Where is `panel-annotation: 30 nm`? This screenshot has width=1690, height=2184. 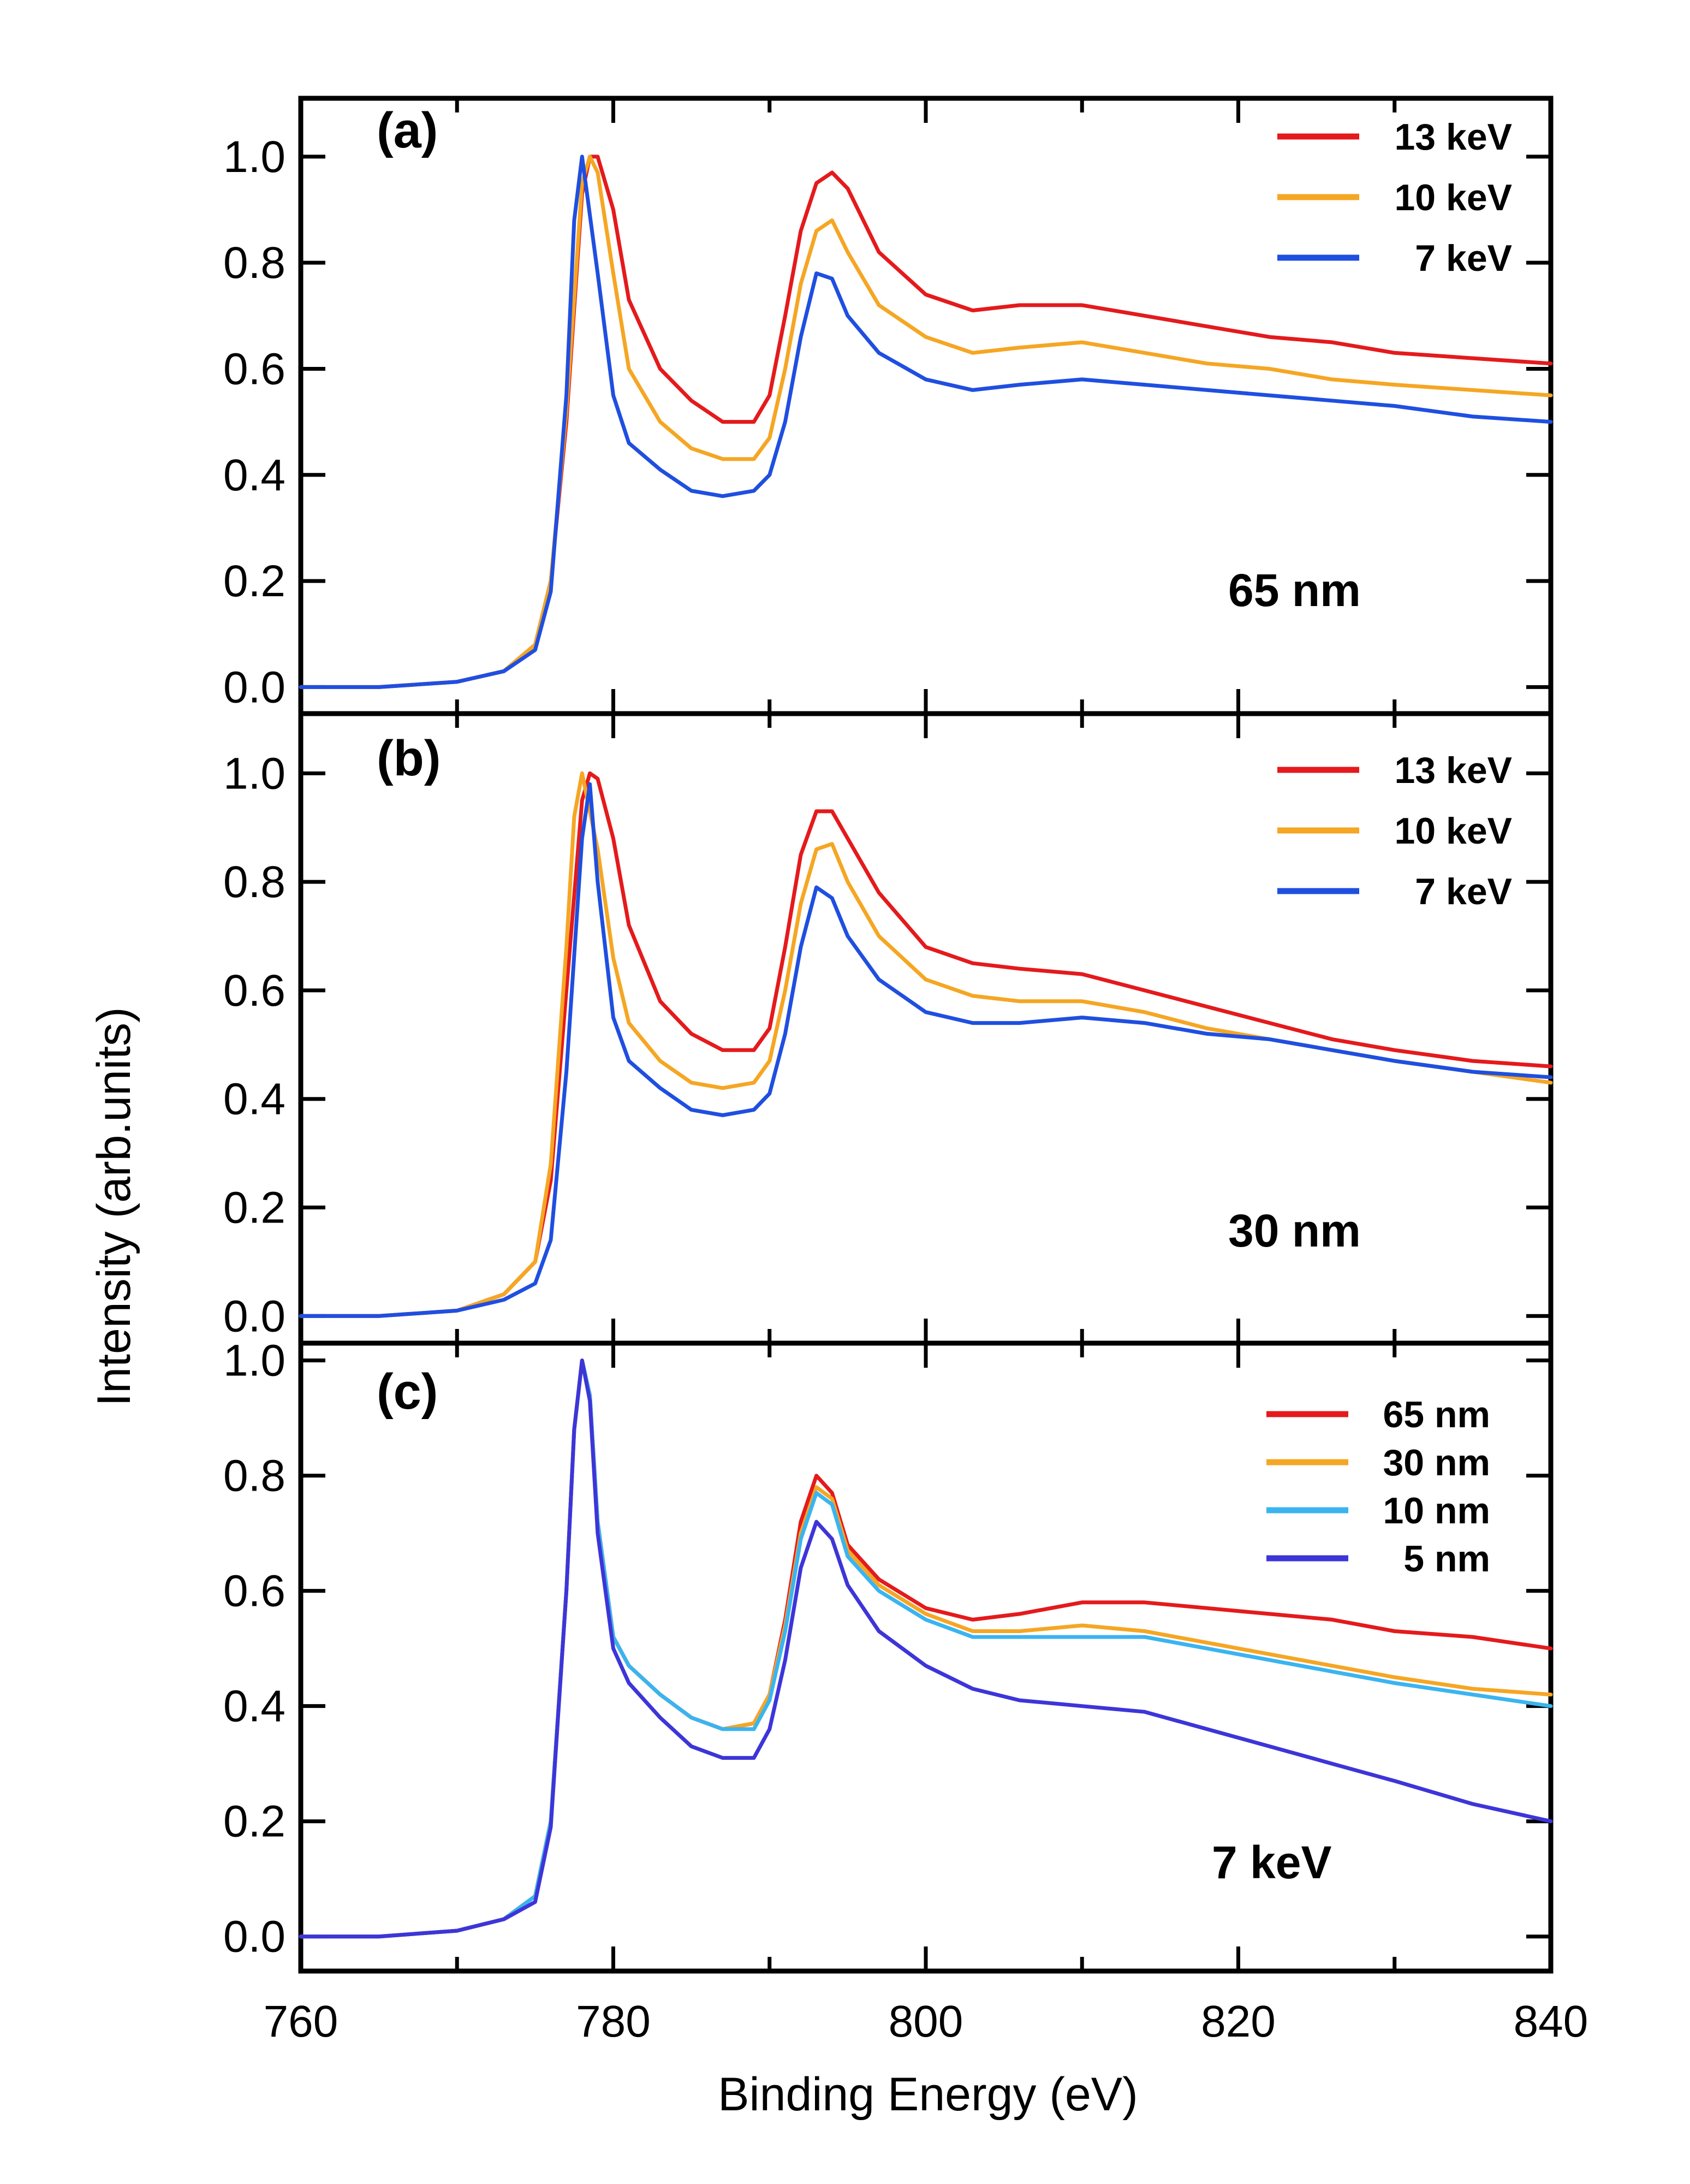 panel-annotation: 30 nm is located at coordinates (1294, 1230).